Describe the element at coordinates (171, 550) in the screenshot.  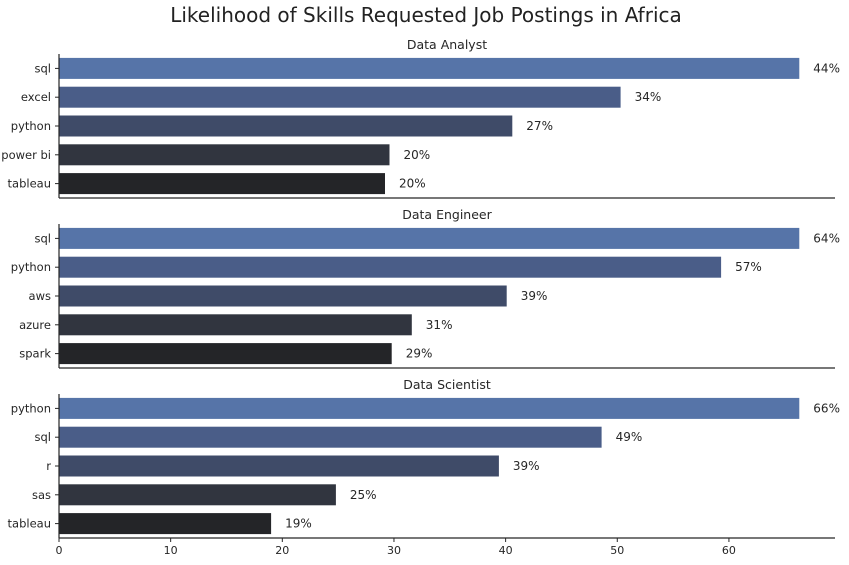
I see `x-tick-label: 10` at that location.